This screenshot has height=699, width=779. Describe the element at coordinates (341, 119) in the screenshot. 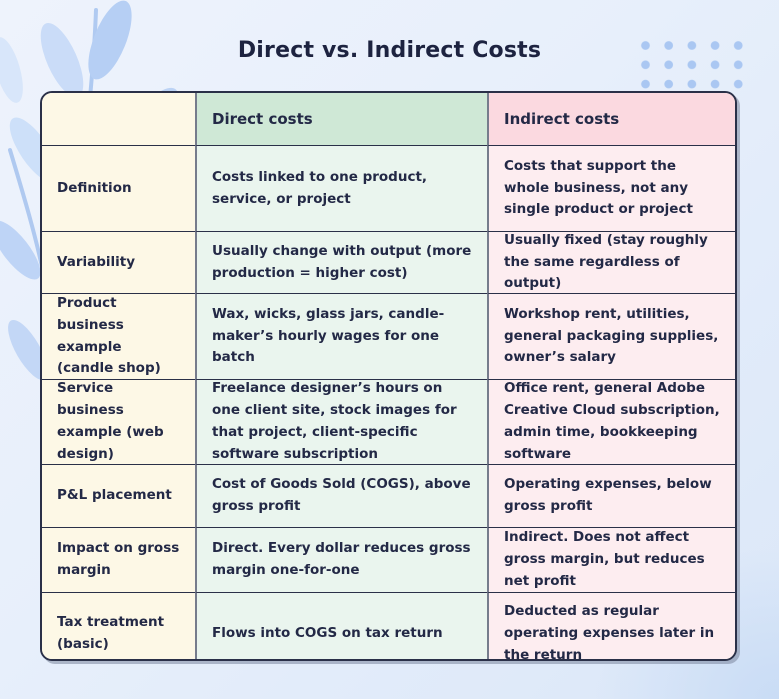

I see `header-direct-costs: Direct costs` at that location.